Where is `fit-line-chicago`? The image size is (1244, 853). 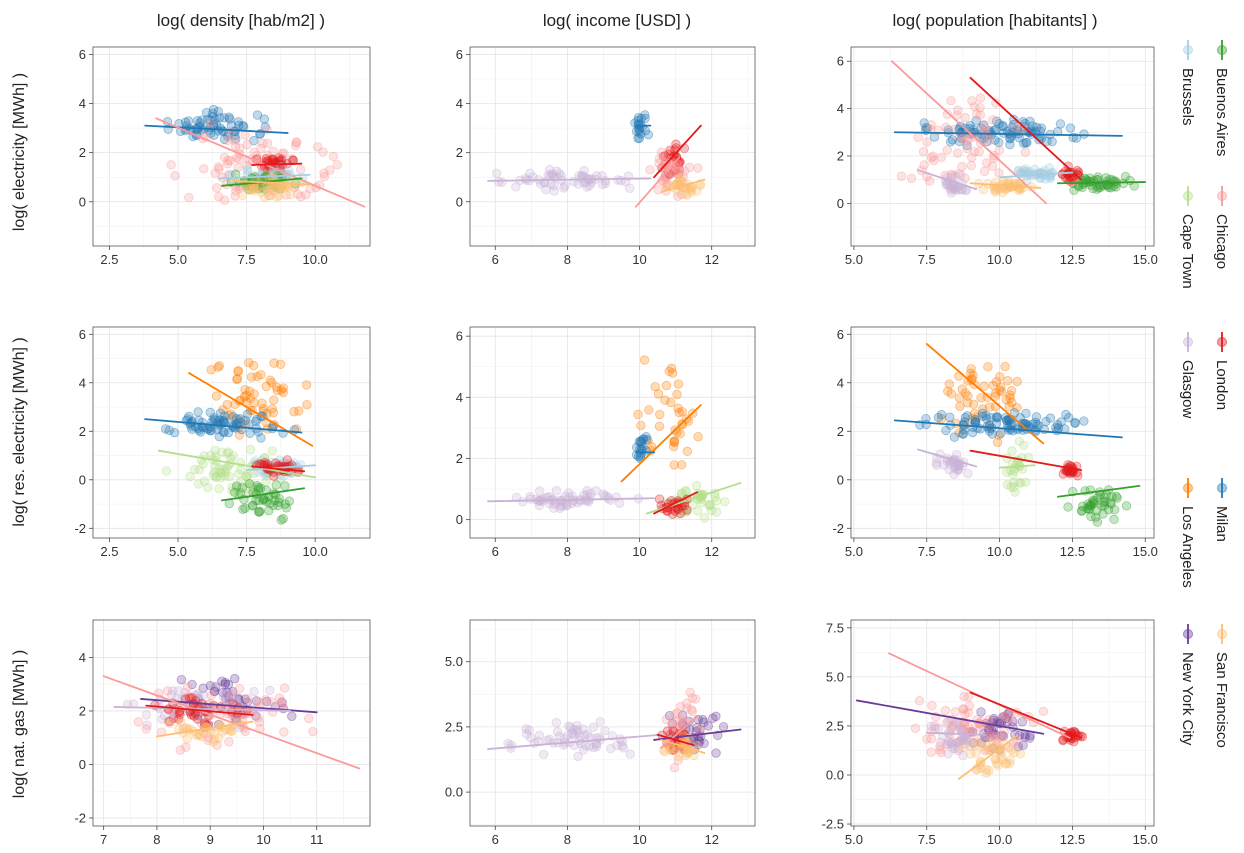 fit-line-chicago is located at coordinates (969, 132).